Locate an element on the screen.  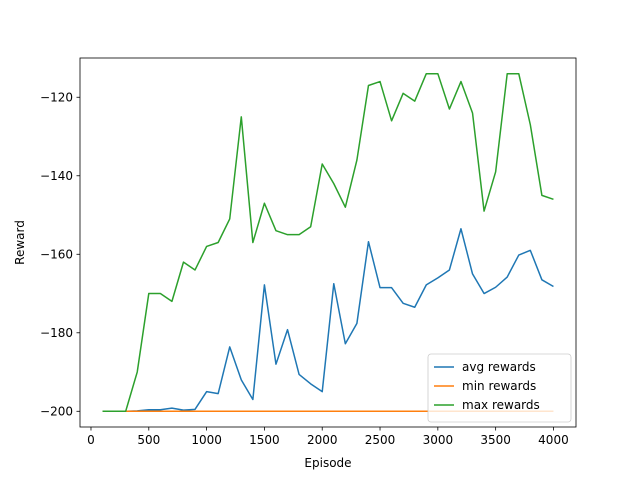
legend-label: max rewards is located at coordinates (501, 405).